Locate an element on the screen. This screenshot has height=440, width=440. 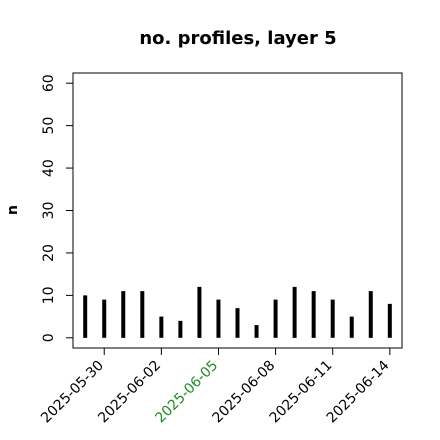
y-axis-label: n is located at coordinates (13, 210).